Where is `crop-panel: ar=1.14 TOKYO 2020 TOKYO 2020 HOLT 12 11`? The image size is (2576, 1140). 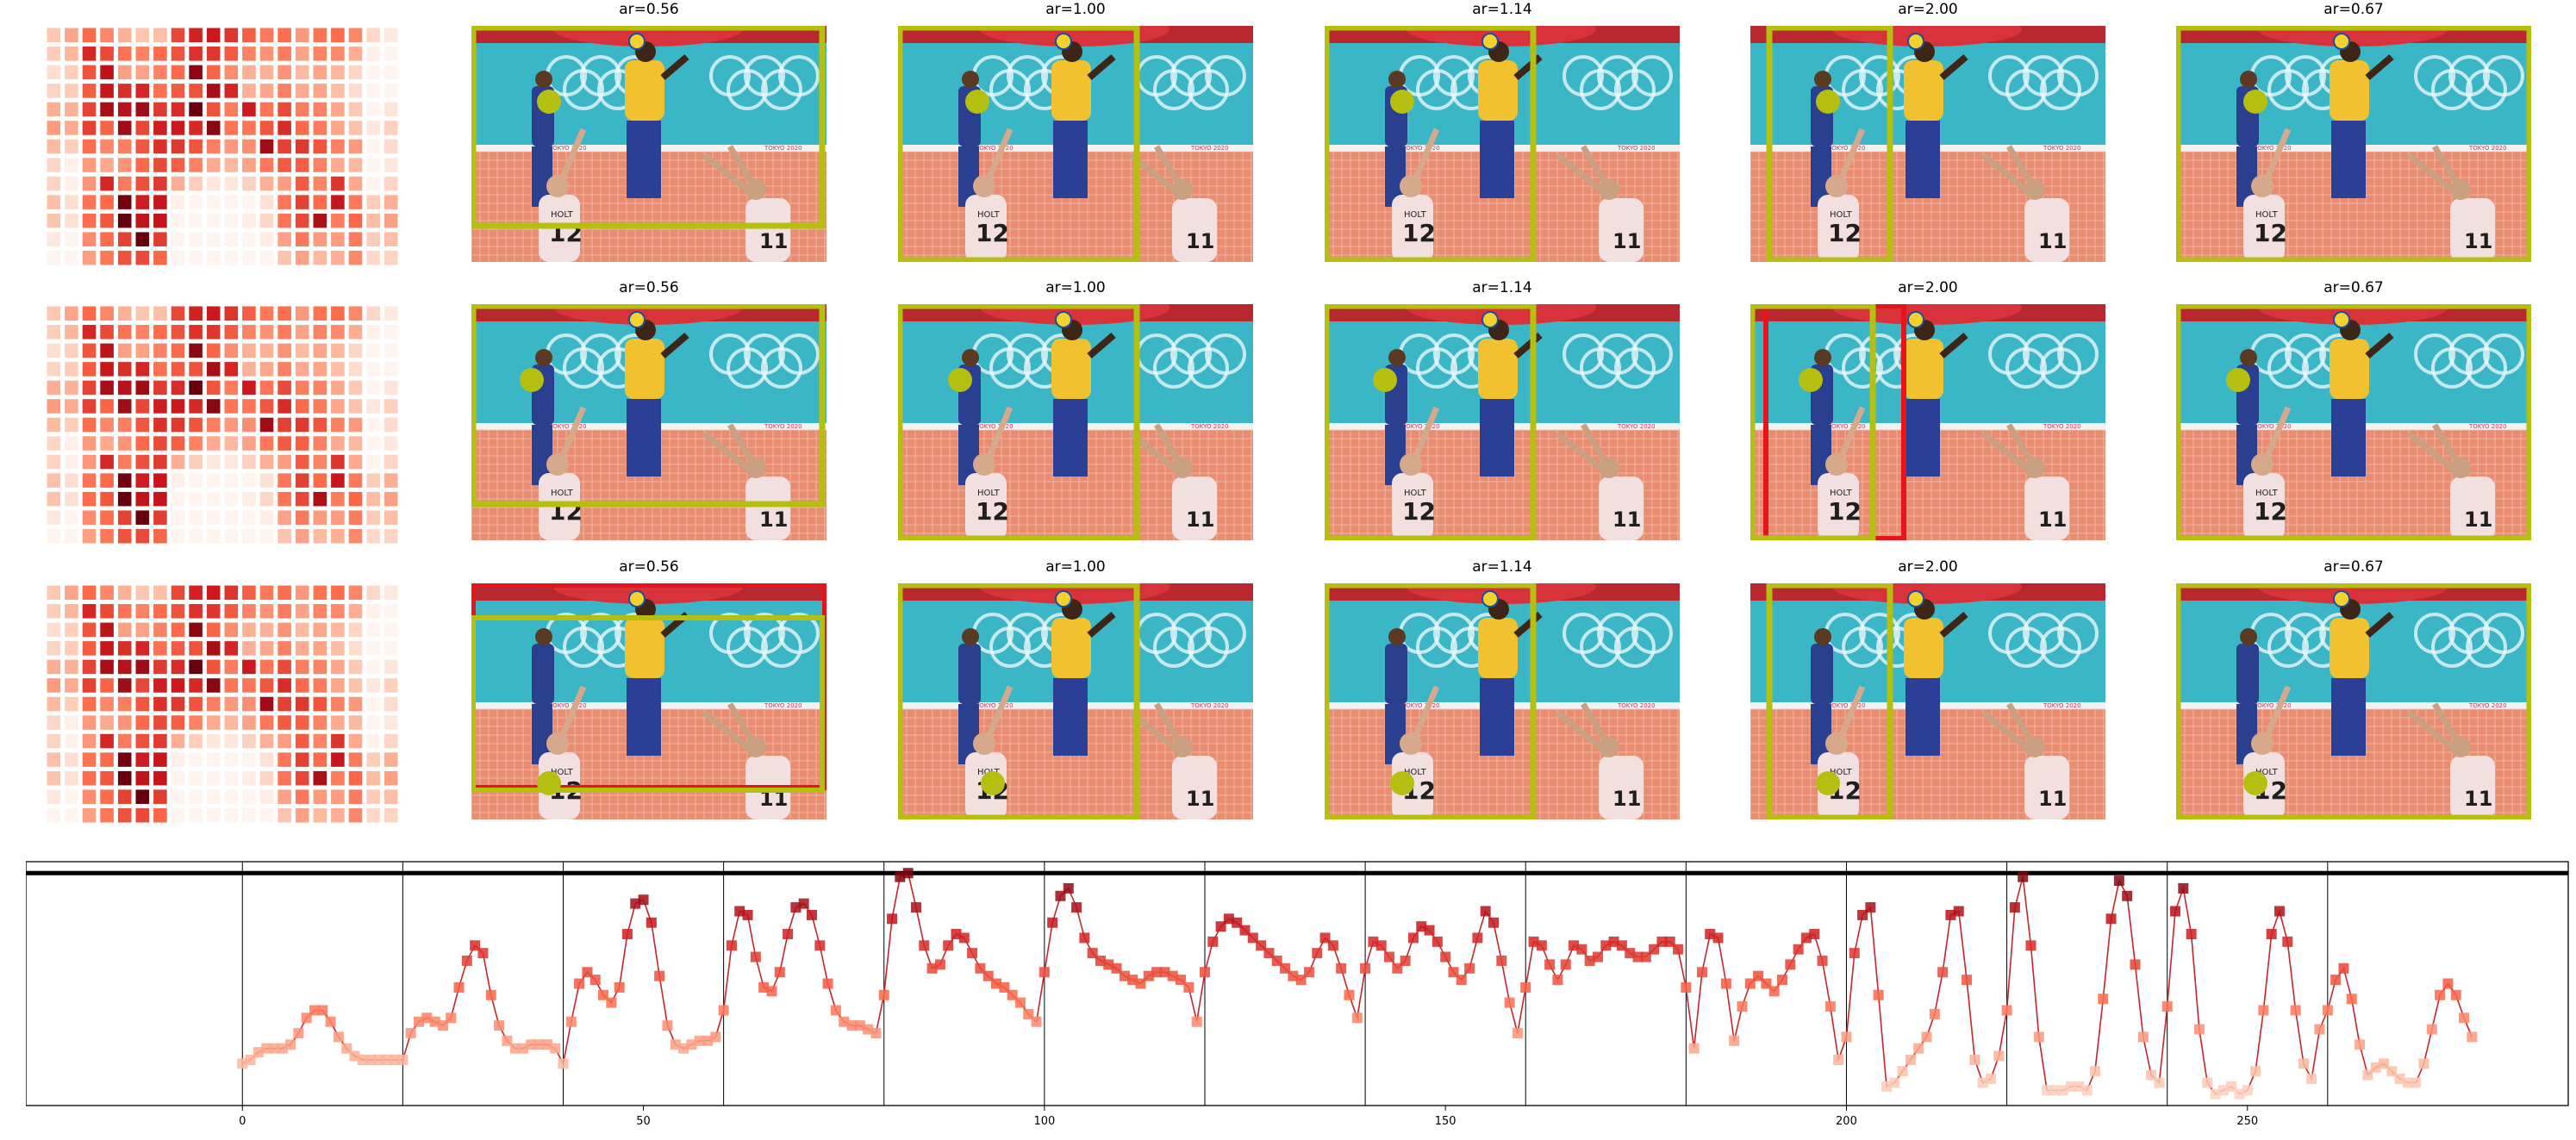
crop-panel: ar=1.14 TOKYO 2020 TOKYO 2020 HOLT 12 11 is located at coordinates (1502, 131).